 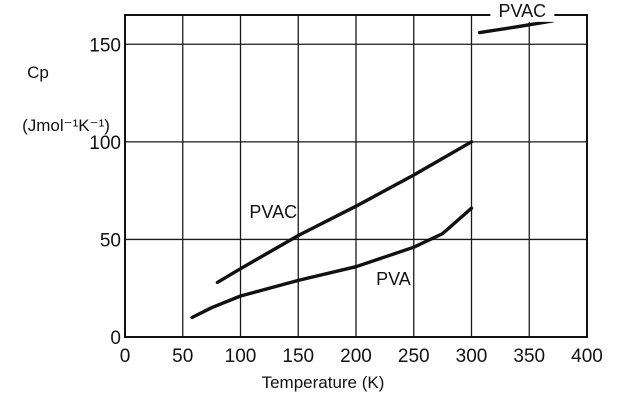 I want to click on x-tick-label: 250, so click(x=414, y=356).